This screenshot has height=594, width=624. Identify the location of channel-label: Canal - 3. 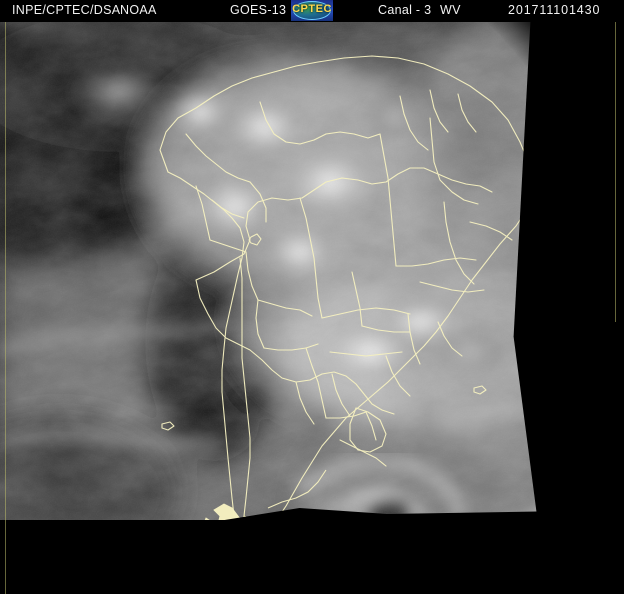
(405, 10).